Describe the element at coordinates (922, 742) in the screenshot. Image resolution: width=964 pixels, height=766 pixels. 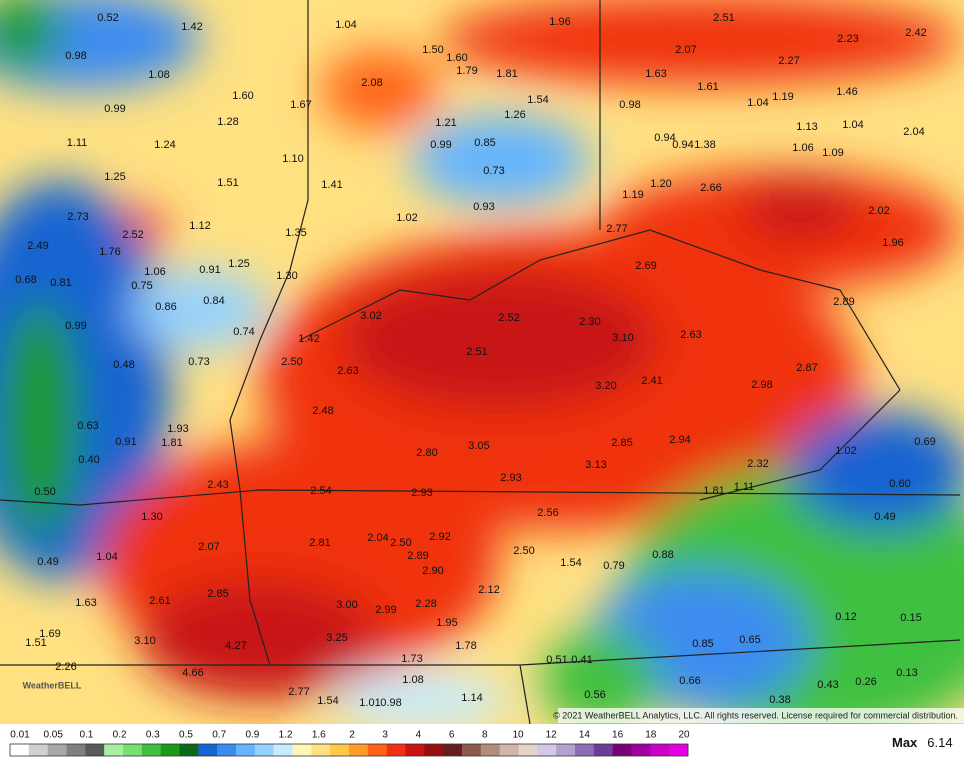
I see `max-value: Max 6.14` at that location.